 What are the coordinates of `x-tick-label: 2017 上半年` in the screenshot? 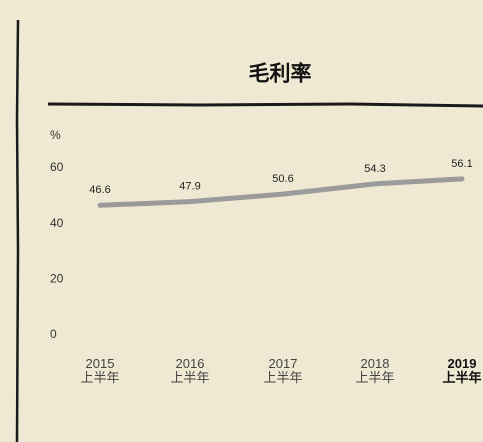 It's located at (282, 370).